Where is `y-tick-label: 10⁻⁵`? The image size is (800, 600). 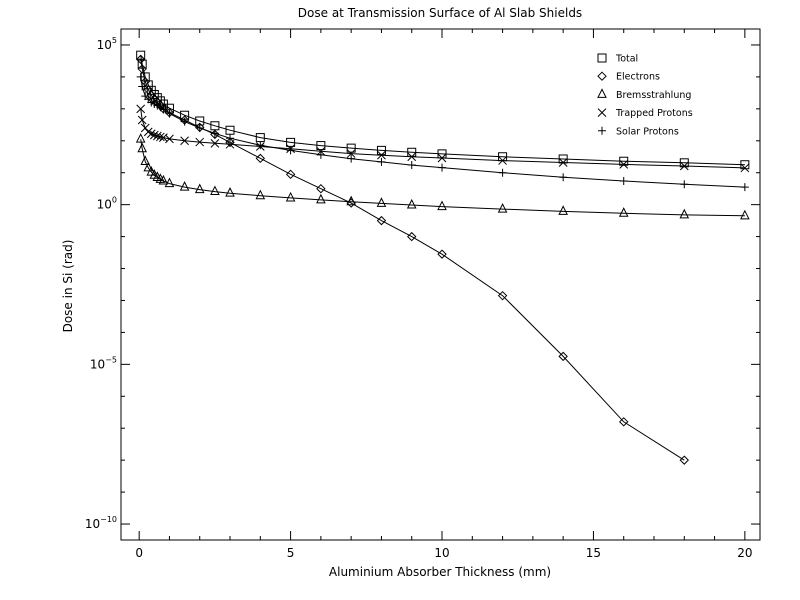 y-tick-label: 10⁻⁵ is located at coordinates (103, 363).